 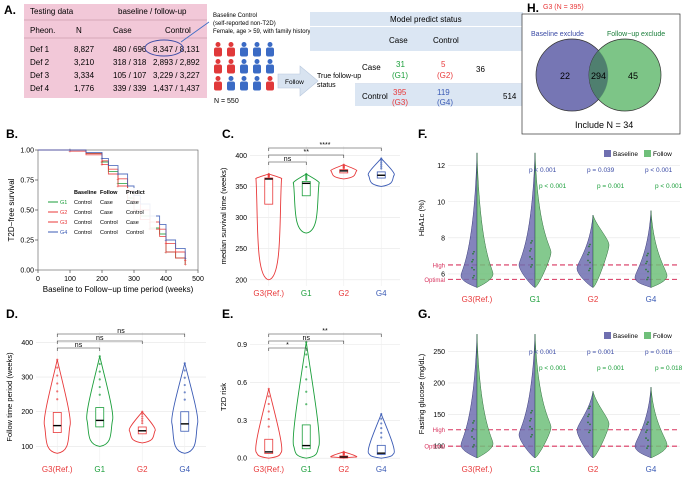 I want to click on box, so click(x=381, y=449).